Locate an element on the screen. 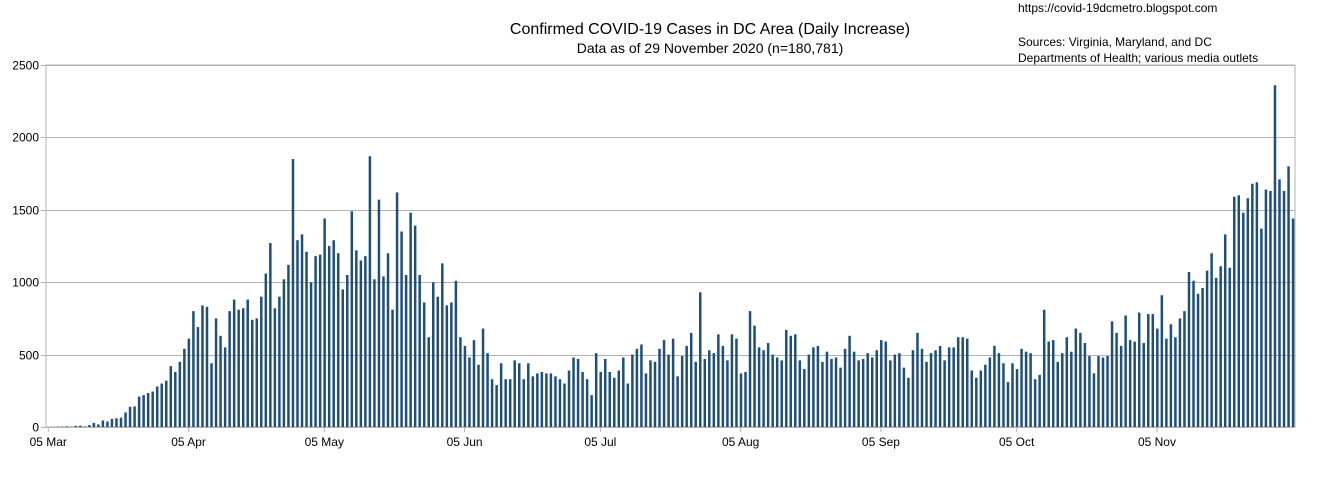 This screenshot has height=496, width=1326. x-tick-label: 05 May is located at coordinates (324, 442).